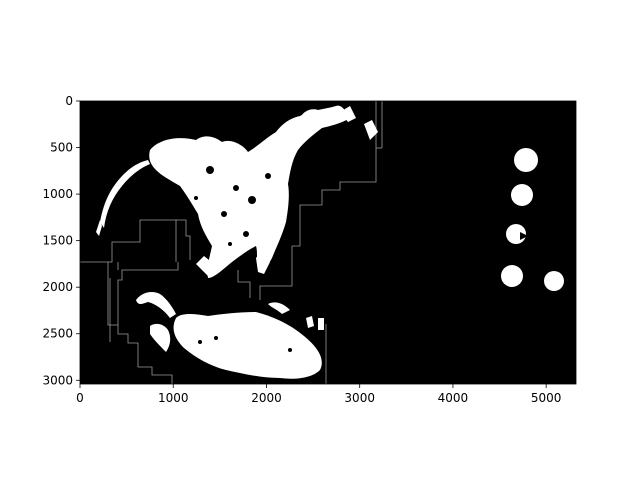 Image resolution: width=640 pixels, height=480 pixels. I want to click on y-axis: 0 500 1000 1500 2000 2500 3000, so click(61, 240).